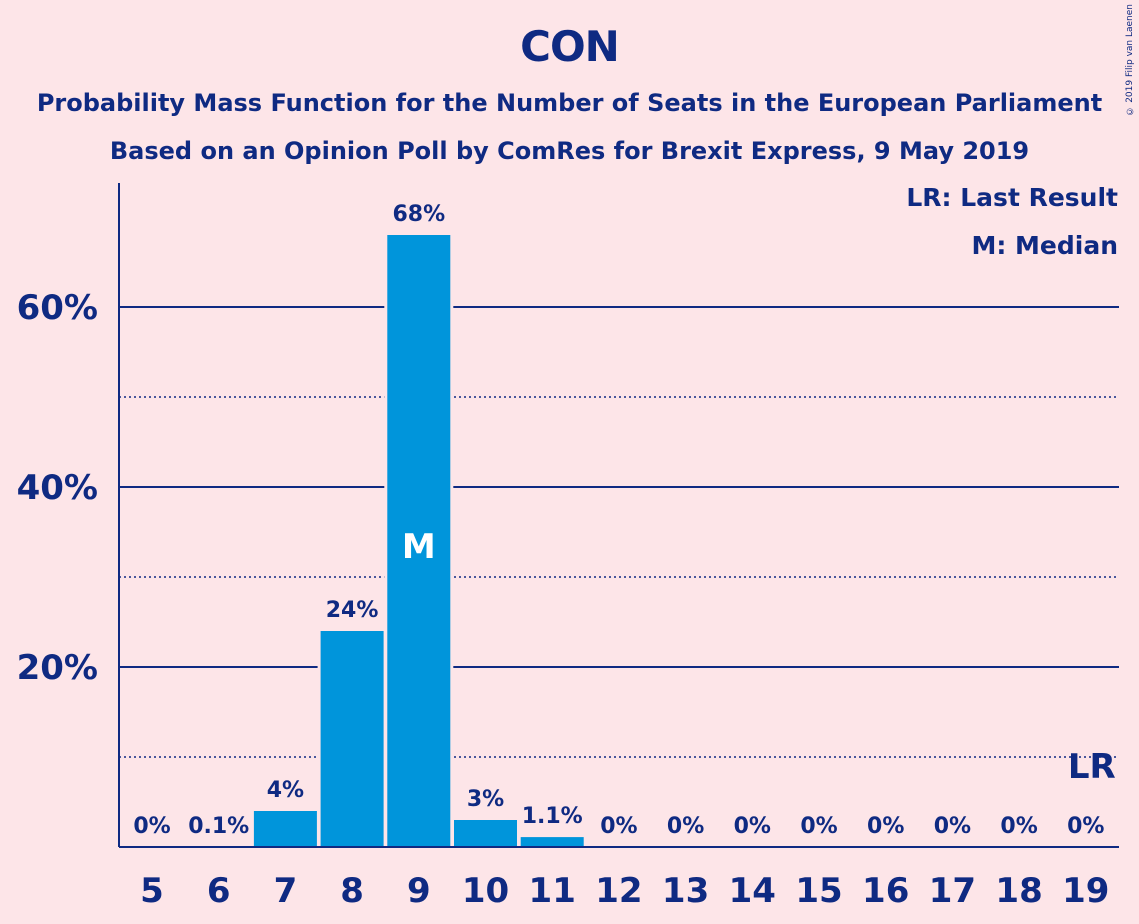 The height and width of the screenshot is (924, 1139). Describe the element at coordinates (1012, 197) in the screenshot. I see `legend-last-result: LR: Last Result` at that location.